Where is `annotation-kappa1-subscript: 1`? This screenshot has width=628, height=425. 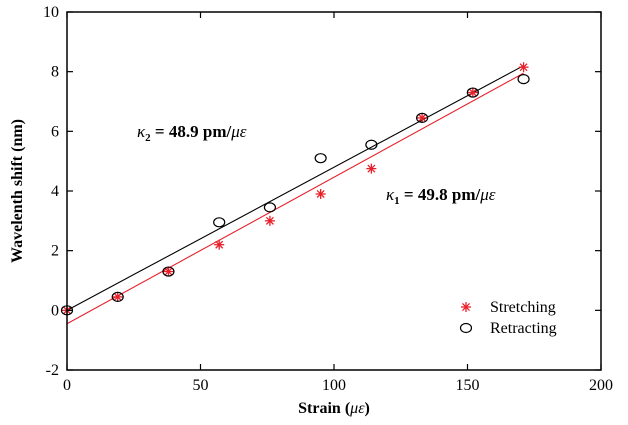 annotation-kappa1-subscript: 1 is located at coordinates (397, 201).